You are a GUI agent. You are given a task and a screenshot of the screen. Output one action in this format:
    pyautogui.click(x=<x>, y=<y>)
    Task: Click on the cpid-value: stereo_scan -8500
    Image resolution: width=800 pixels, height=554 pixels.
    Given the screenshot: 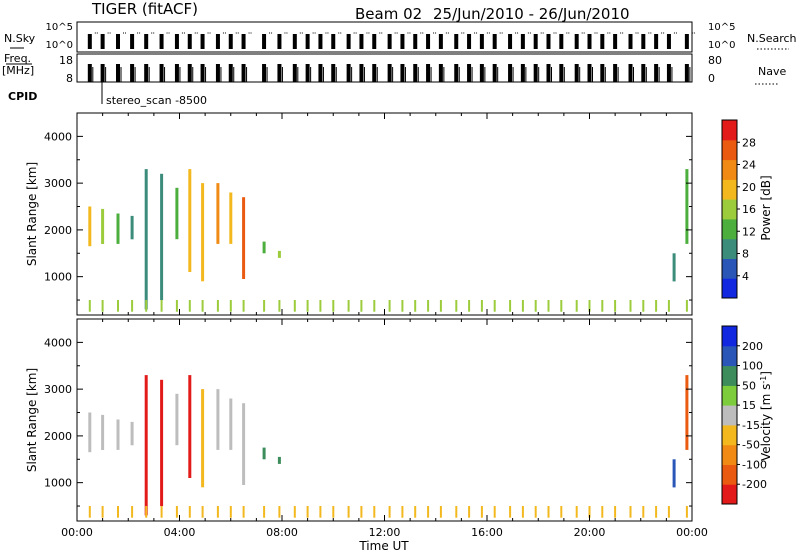 What is the action you would take?
    pyautogui.click(x=156, y=100)
    